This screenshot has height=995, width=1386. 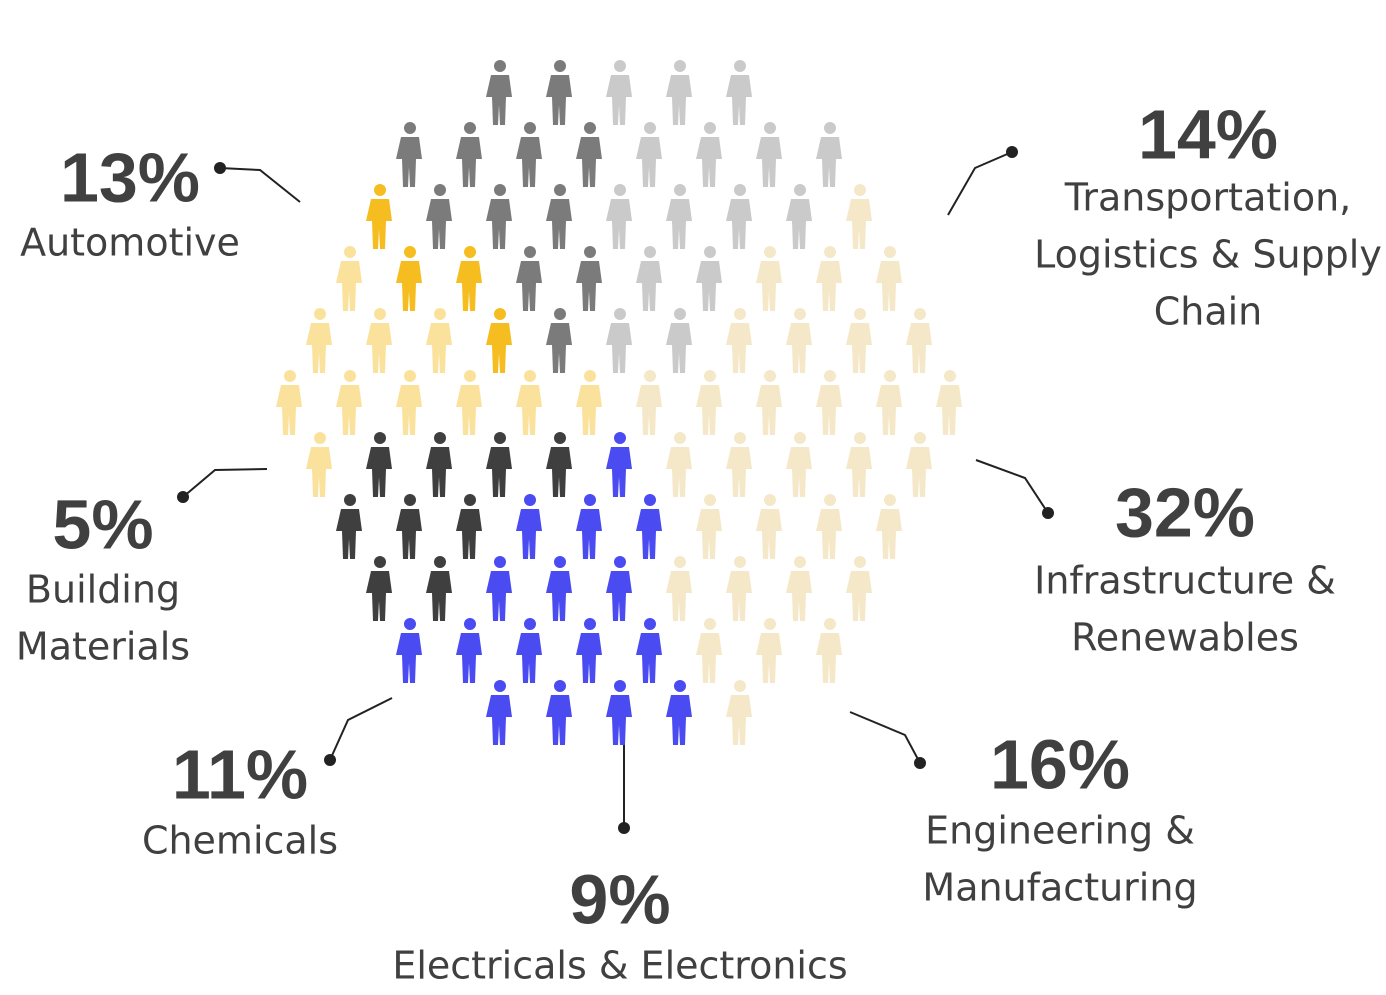 What do you see at coordinates (619, 899) in the screenshot?
I see `percent-label: 9%` at bounding box center [619, 899].